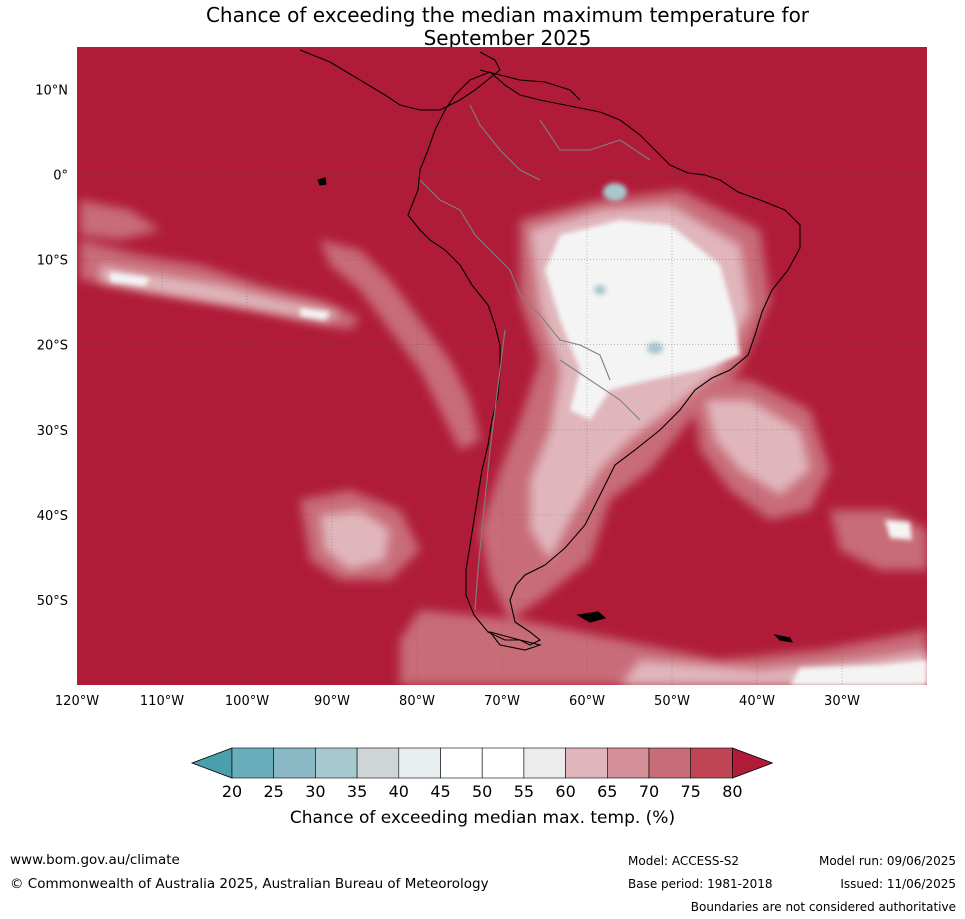 This screenshot has height=919, width=965. I want to click on footer-model: Model: ACCESS-S2, so click(684, 861).